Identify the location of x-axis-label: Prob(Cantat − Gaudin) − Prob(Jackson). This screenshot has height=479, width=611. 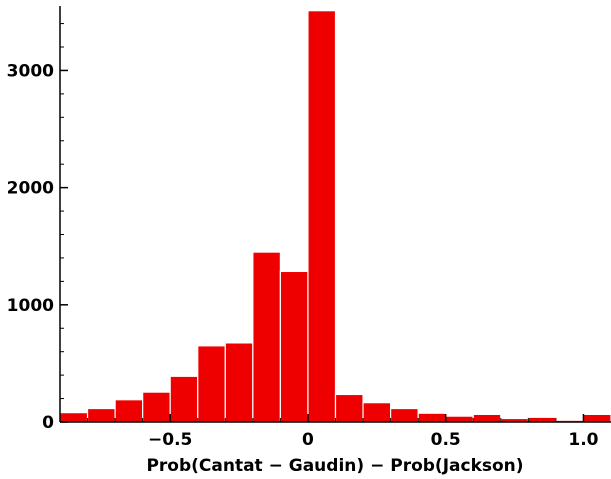
(334, 466).